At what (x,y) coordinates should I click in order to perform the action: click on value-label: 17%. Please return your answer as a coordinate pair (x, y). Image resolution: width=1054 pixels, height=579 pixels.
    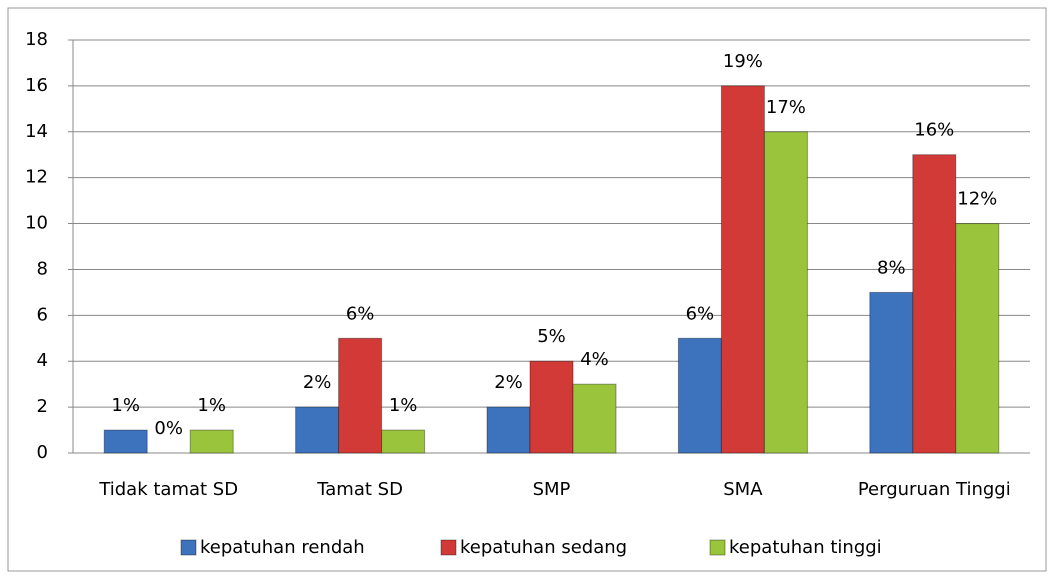
    Looking at the image, I should click on (786, 107).